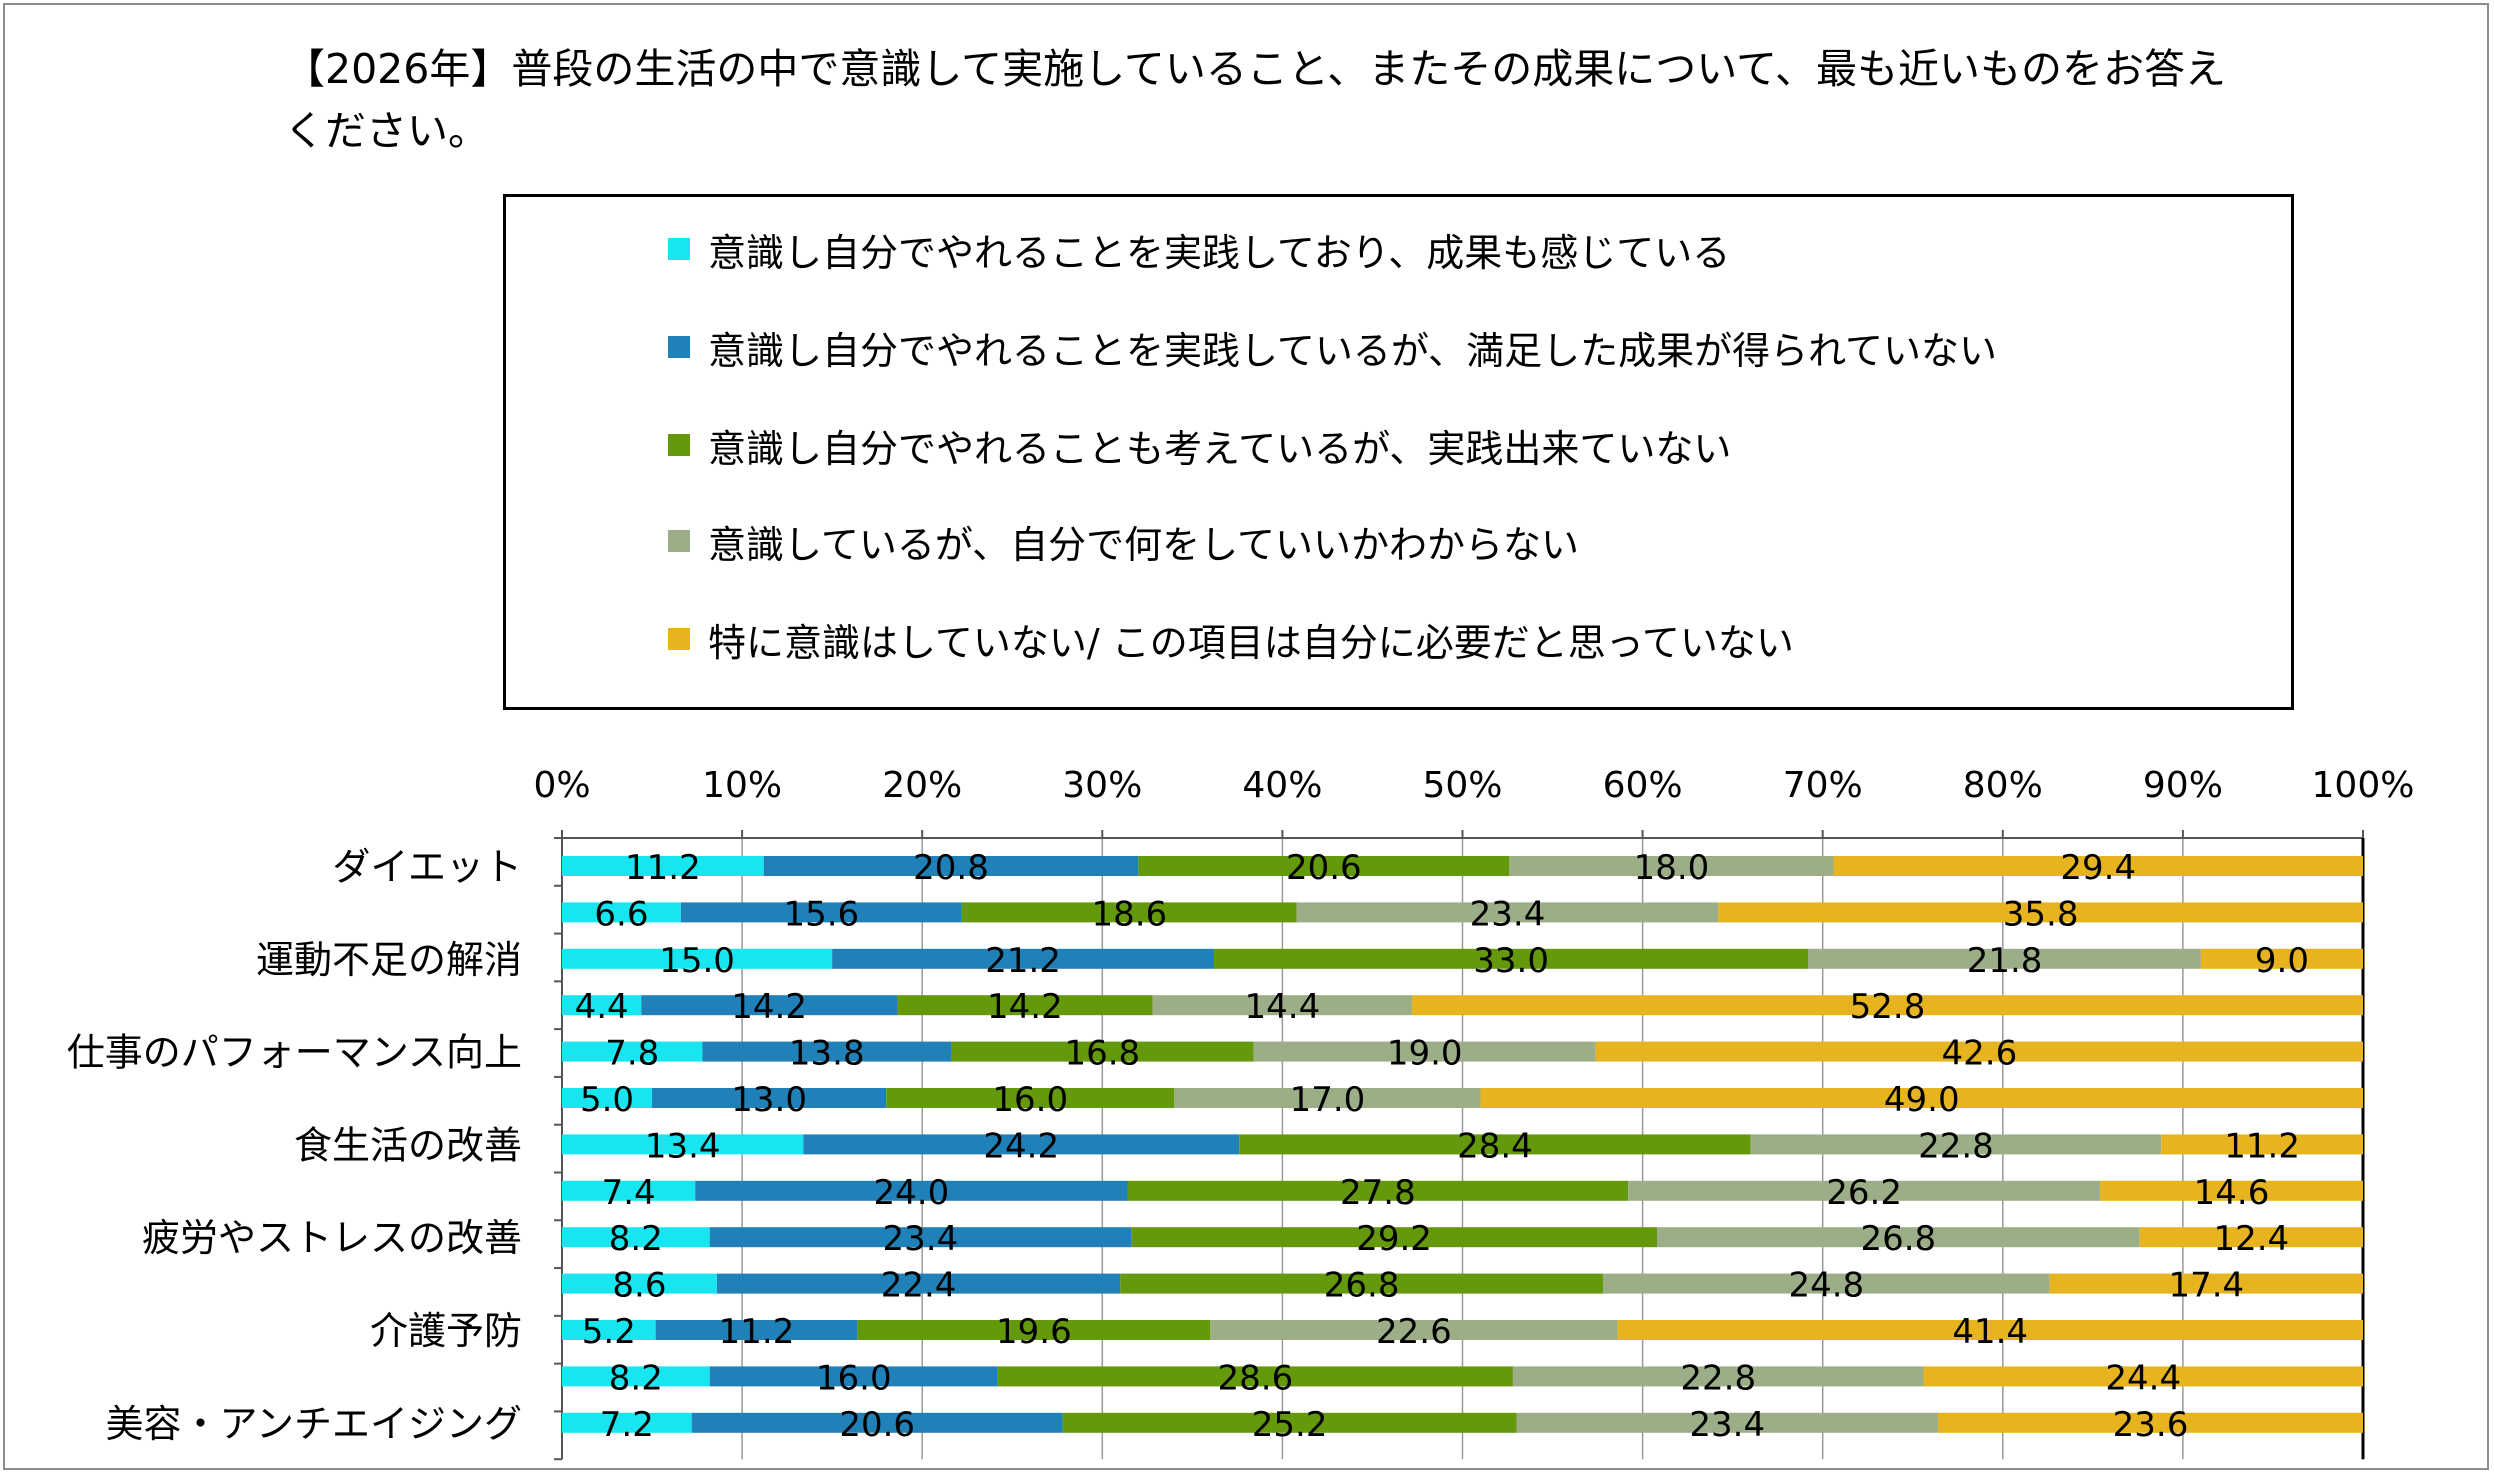 The image size is (2494, 1475). What do you see at coordinates (1219, 252) in the screenshot?
I see `legend-label: 意識し自分でやれることを実践しており、成果も感じている` at bounding box center [1219, 252].